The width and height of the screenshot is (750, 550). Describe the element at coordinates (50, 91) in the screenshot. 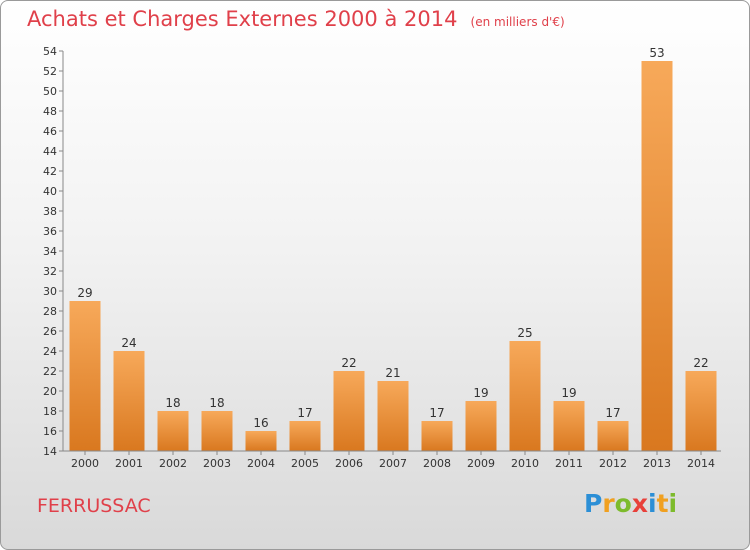

I see `y-tick-label: 50` at that location.